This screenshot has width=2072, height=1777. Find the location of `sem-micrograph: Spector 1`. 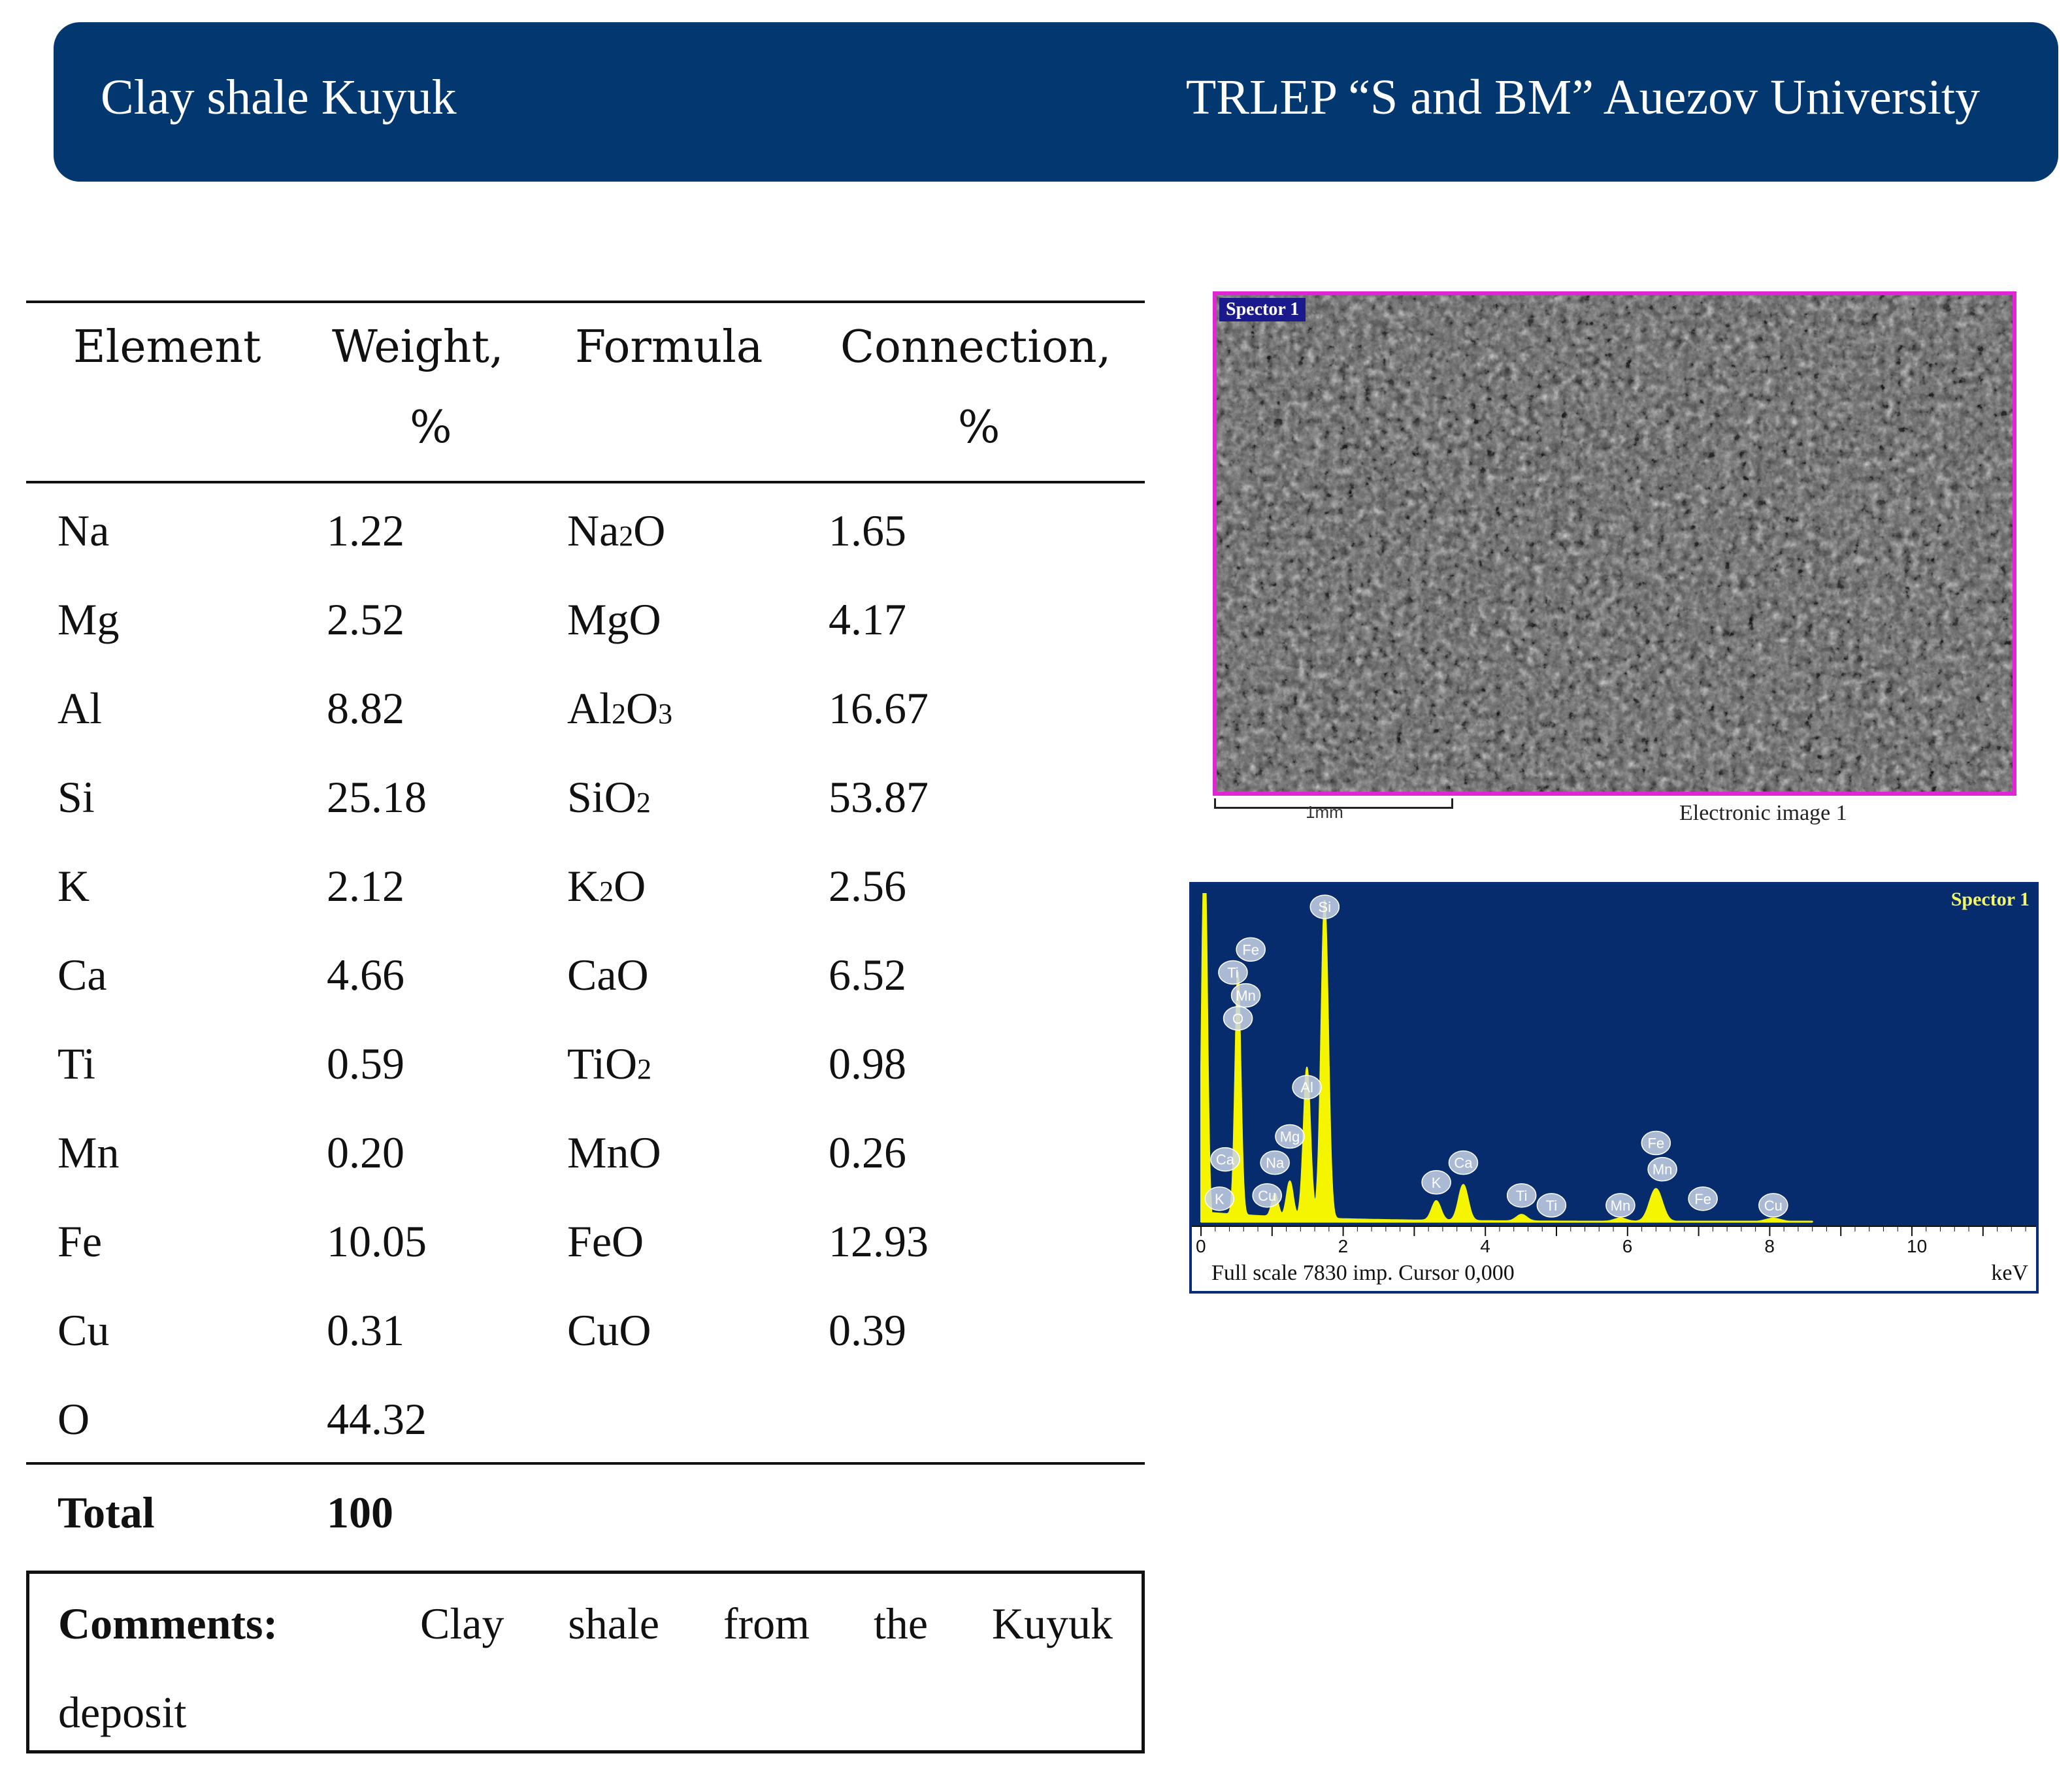

sem-micrograph: Spector 1 is located at coordinates (1614, 543).